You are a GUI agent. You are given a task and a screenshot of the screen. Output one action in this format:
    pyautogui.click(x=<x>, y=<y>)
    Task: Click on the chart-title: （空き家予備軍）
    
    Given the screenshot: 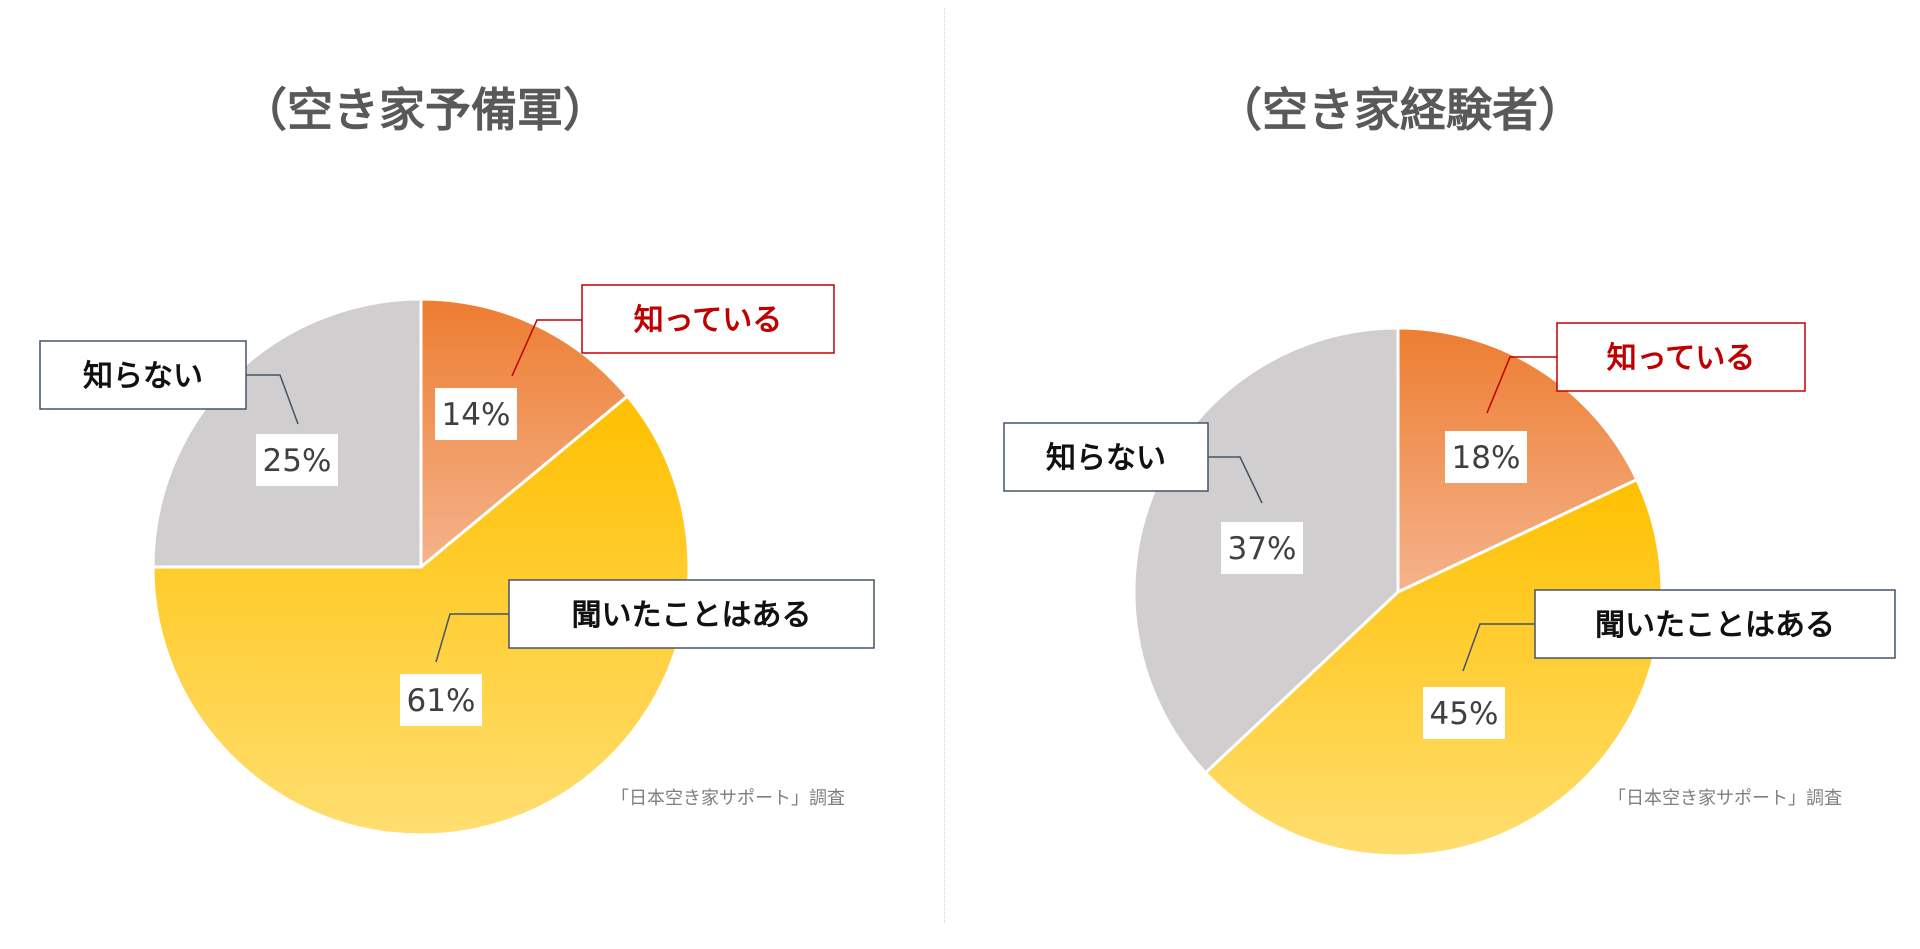 What is the action you would take?
    pyautogui.click(x=425, y=110)
    